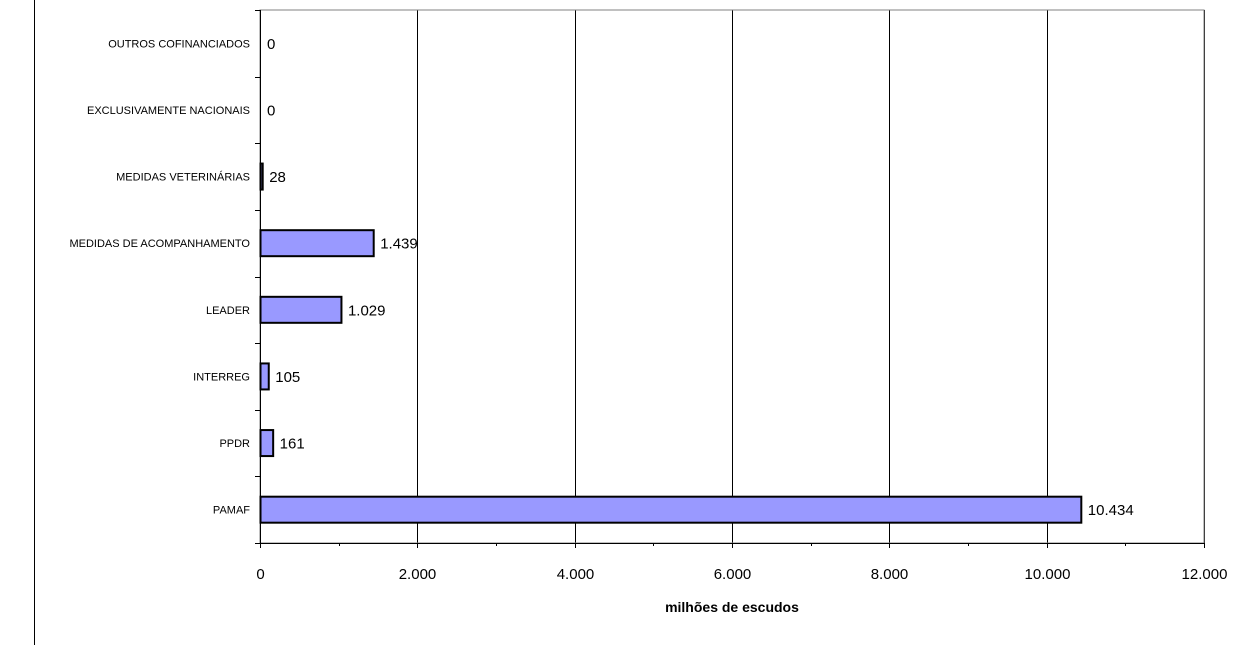 The image size is (1254, 650). What do you see at coordinates (399, 244) in the screenshot?
I see `data-label: 1.439` at bounding box center [399, 244].